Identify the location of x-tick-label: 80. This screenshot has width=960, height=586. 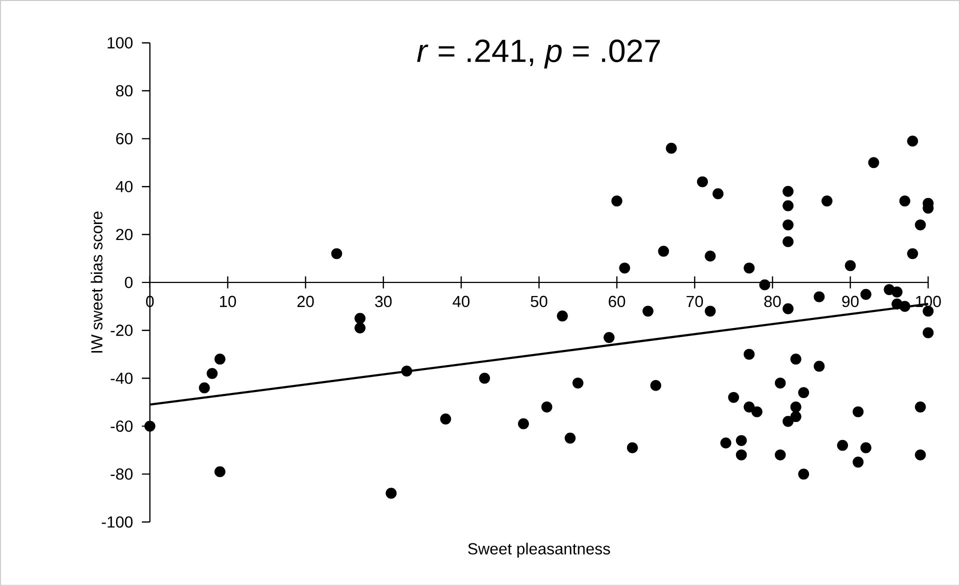
(772, 302).